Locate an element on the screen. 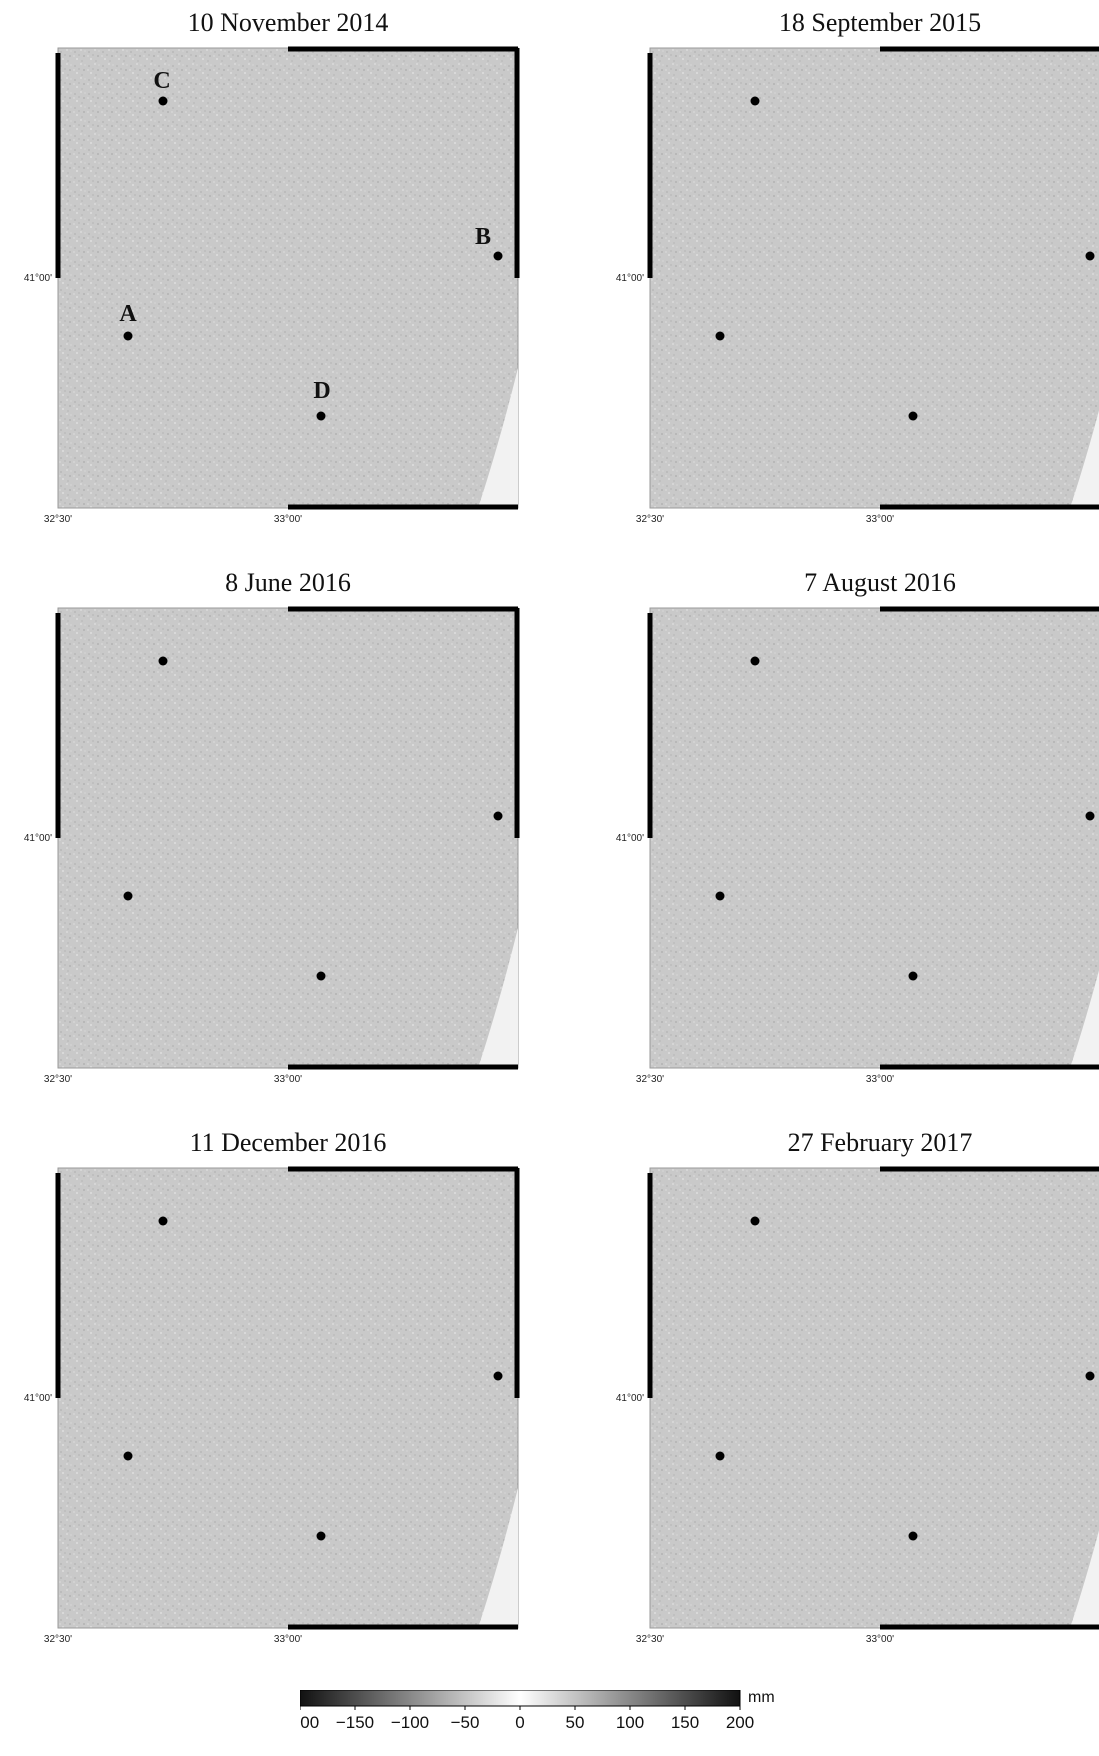  panel-title: 18 September 2015 is located at coordinates (880, 22).